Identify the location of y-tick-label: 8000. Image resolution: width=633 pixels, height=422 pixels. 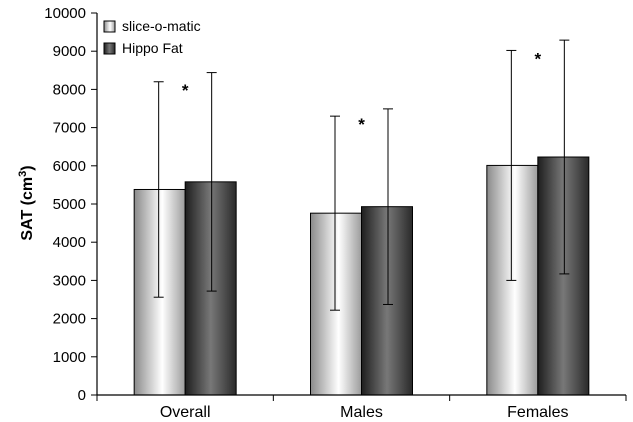
(69, 89).